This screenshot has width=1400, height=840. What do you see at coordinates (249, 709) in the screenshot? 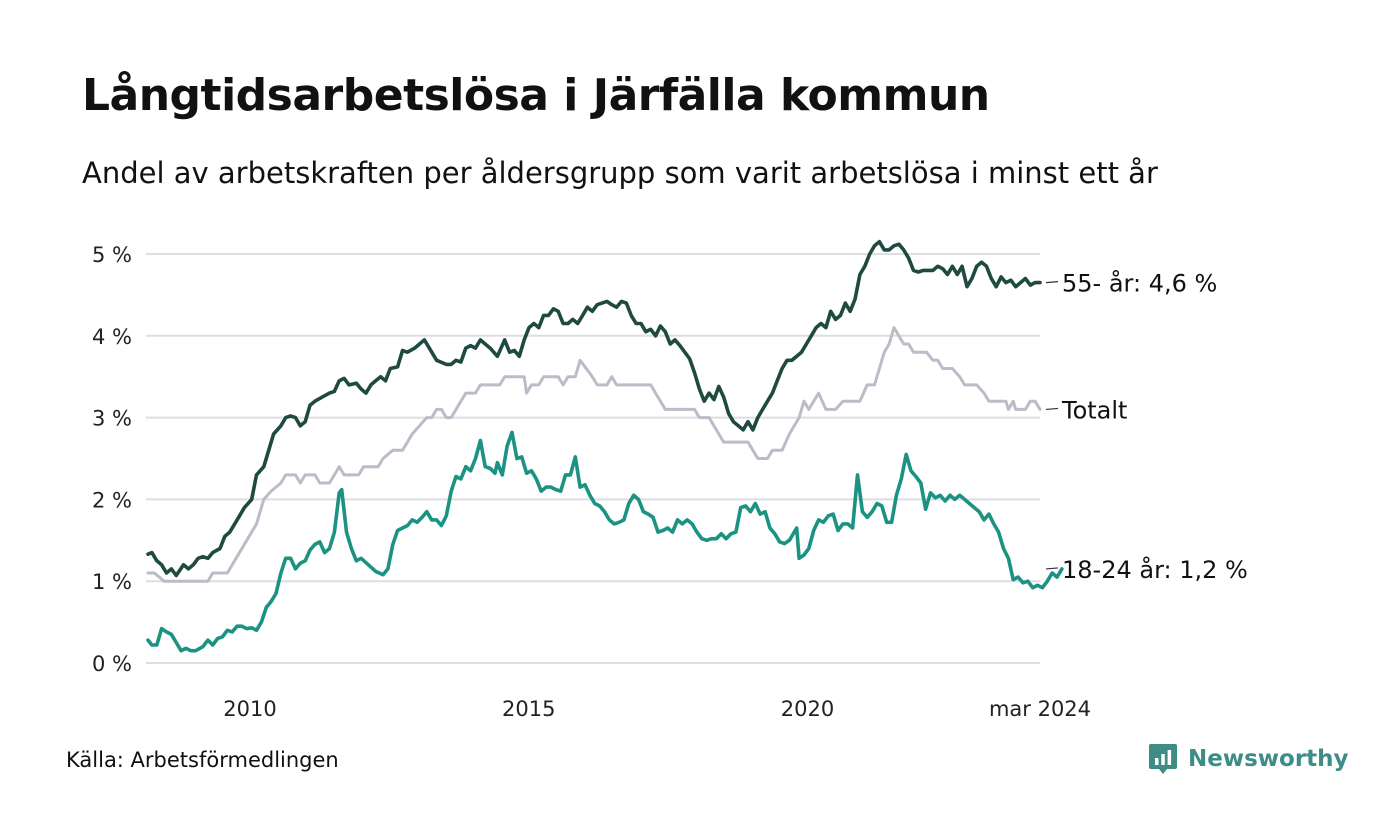
I see `x-tick-label: 2010` at bounding box center [249, 709].